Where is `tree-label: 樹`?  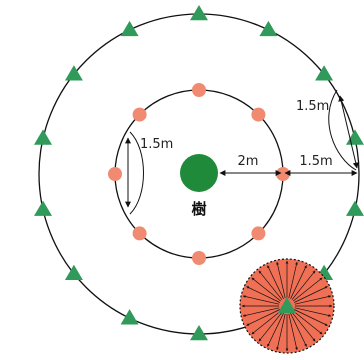 tree-label: 樹 is located at coordinates (198, 209).